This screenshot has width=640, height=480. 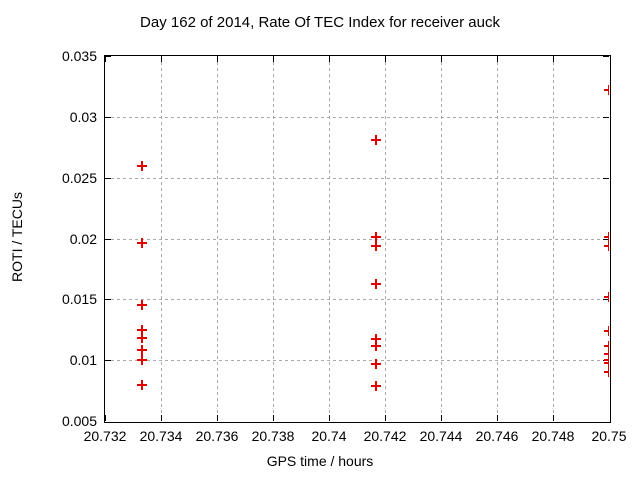 What do you see at coordinates (79, 299) in the screenshot?
I see `y-tick-label: 0.015` at bounding box center [79, 299].